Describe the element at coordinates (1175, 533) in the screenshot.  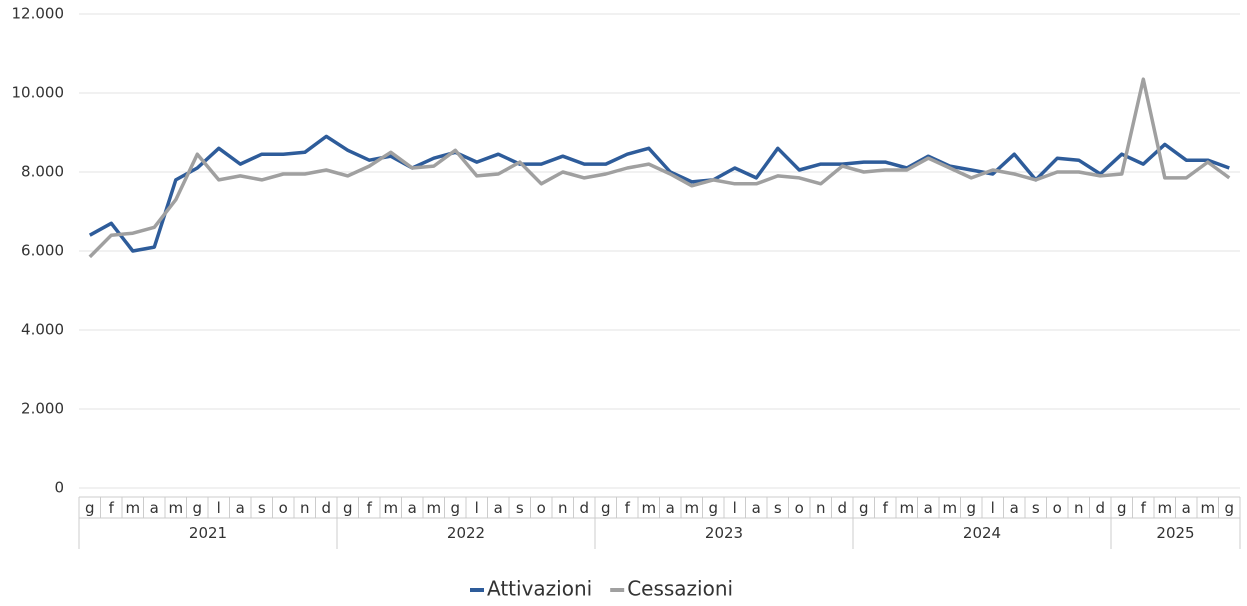
I see `group-label: 2025` at that location.